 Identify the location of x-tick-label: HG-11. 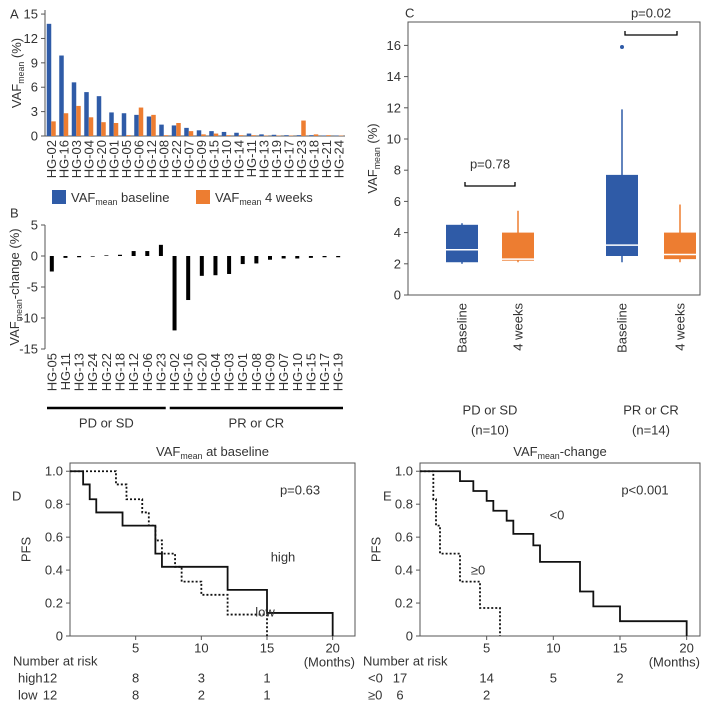
(251, 158).